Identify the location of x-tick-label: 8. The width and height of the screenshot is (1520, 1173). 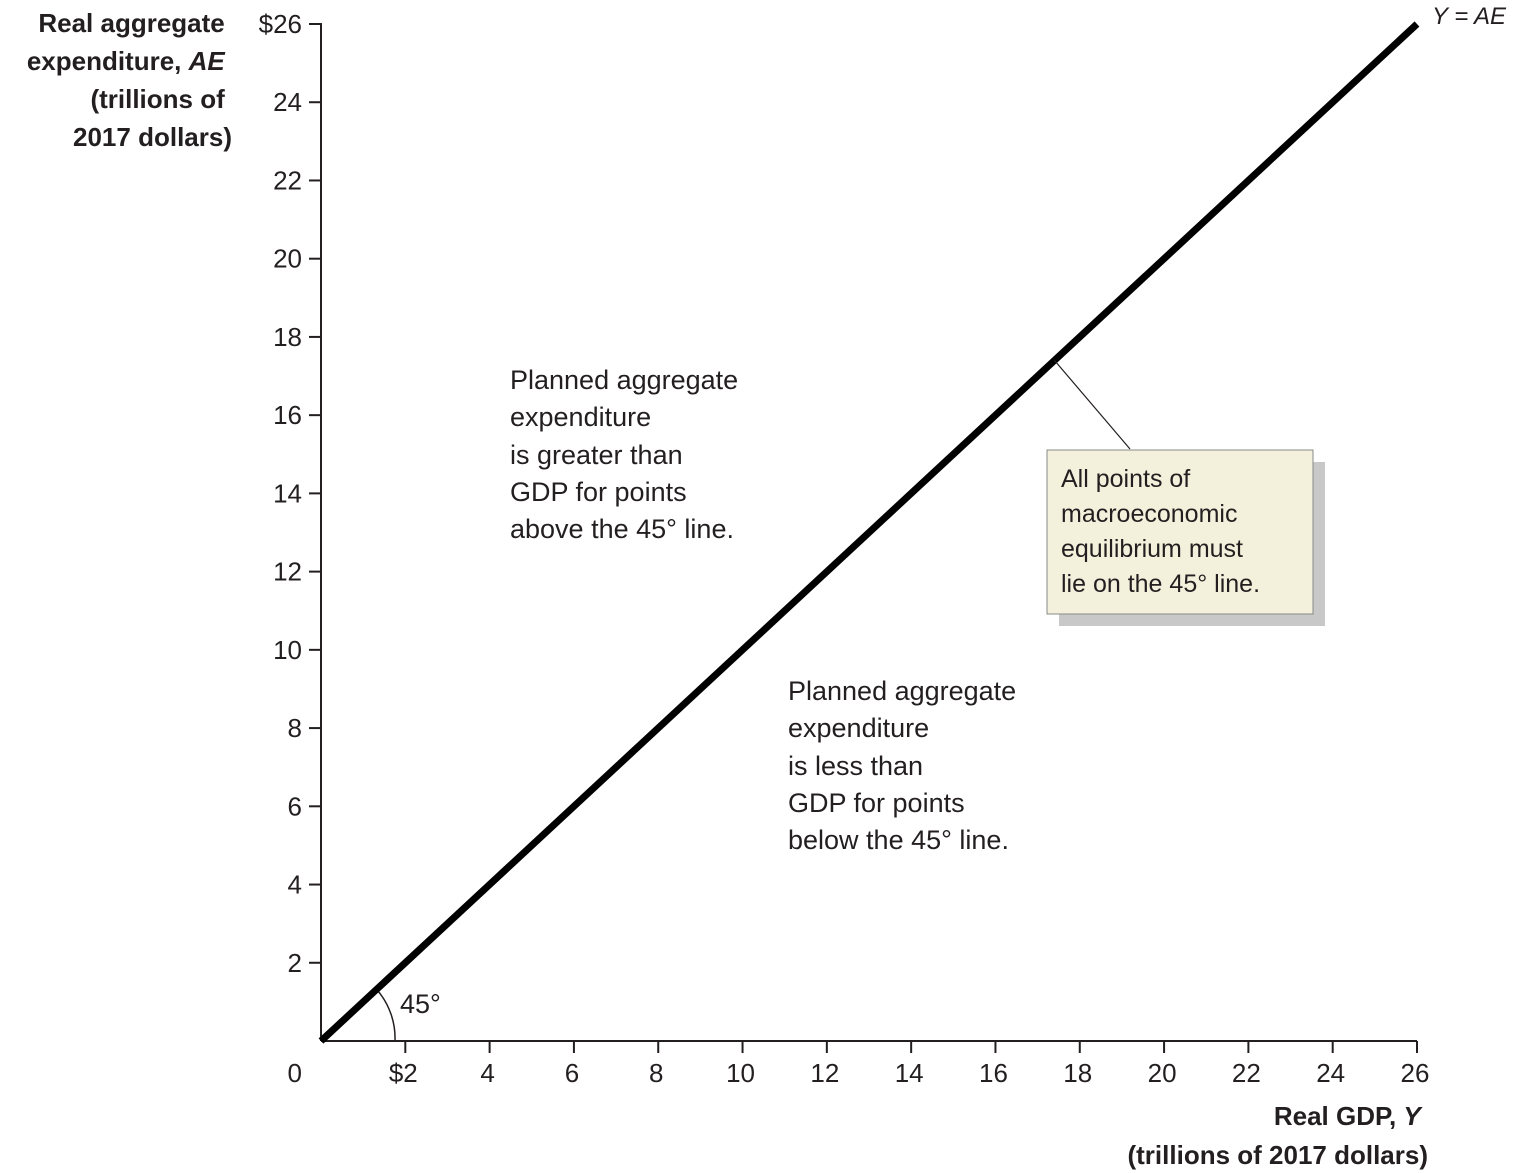
(656, 1073).